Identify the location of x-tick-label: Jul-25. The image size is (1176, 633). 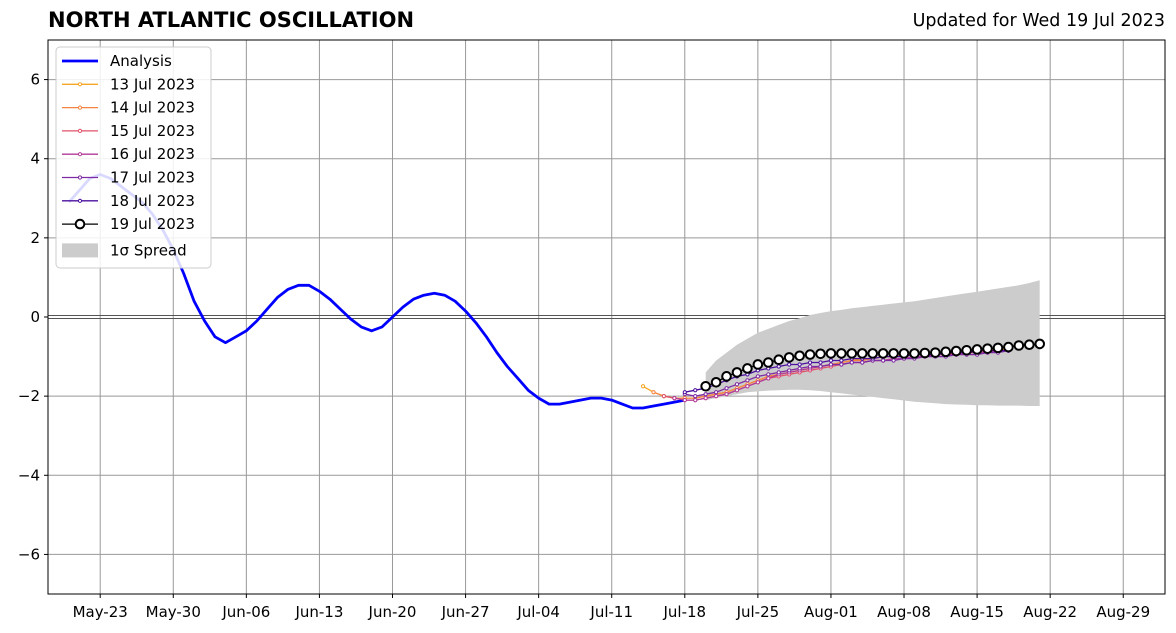
(758, 612).